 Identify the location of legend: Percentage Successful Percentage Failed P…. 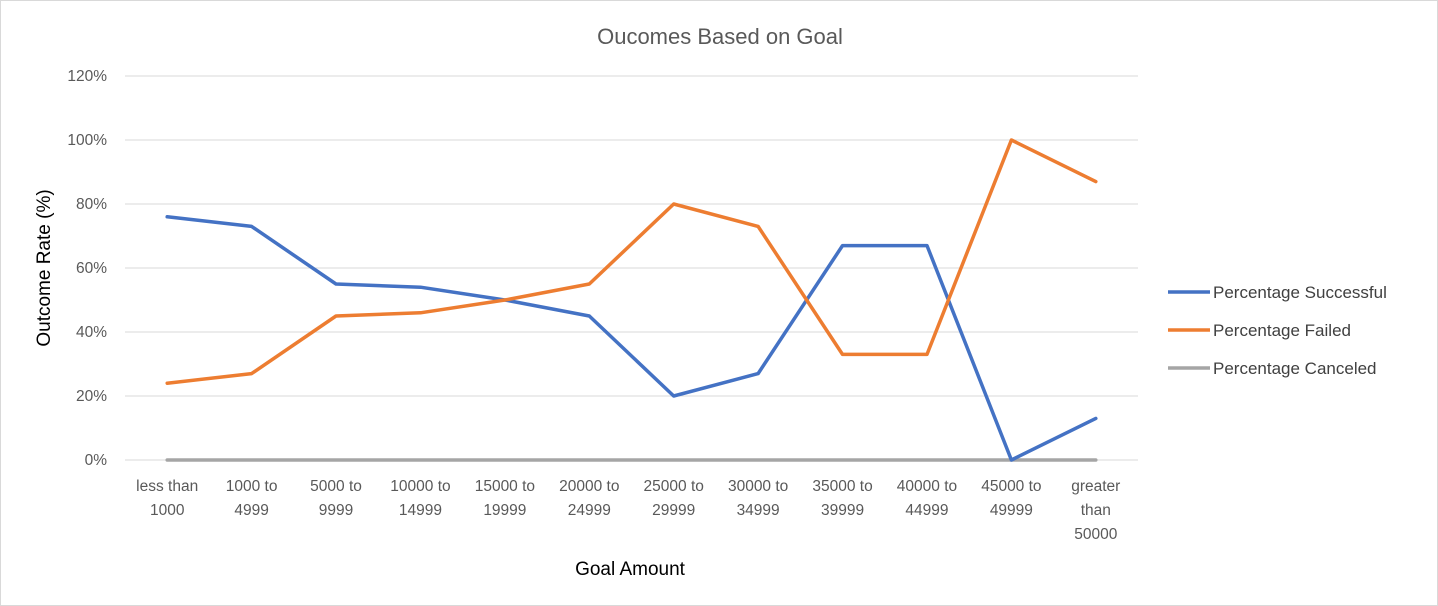
(1277, 330).